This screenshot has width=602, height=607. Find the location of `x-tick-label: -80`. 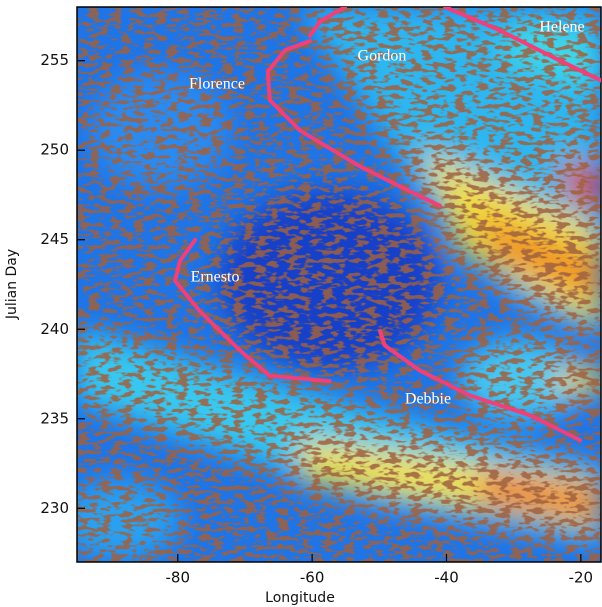

x-tick-label: -80 is located at coordinates (178, 578).